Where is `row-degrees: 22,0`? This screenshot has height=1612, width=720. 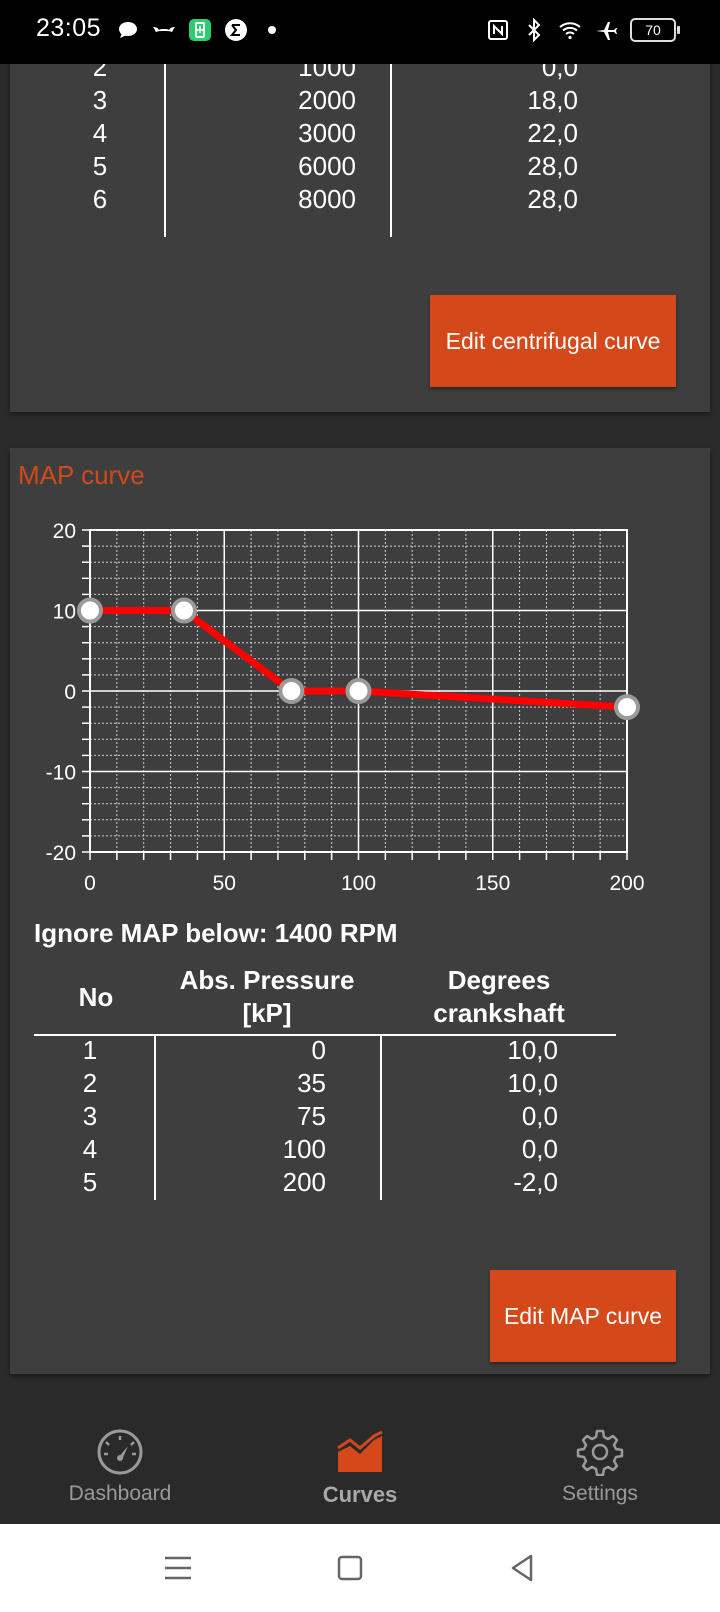
row-degrees: 22,0 is located at coordinates (552, 133).